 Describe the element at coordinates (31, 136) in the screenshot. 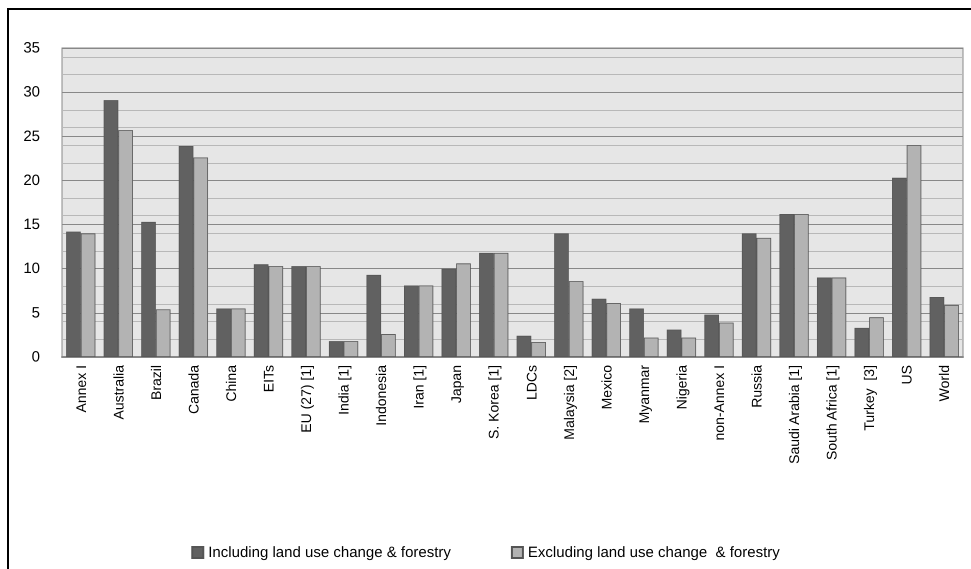

I see `y-tick-label: 25` at that location.